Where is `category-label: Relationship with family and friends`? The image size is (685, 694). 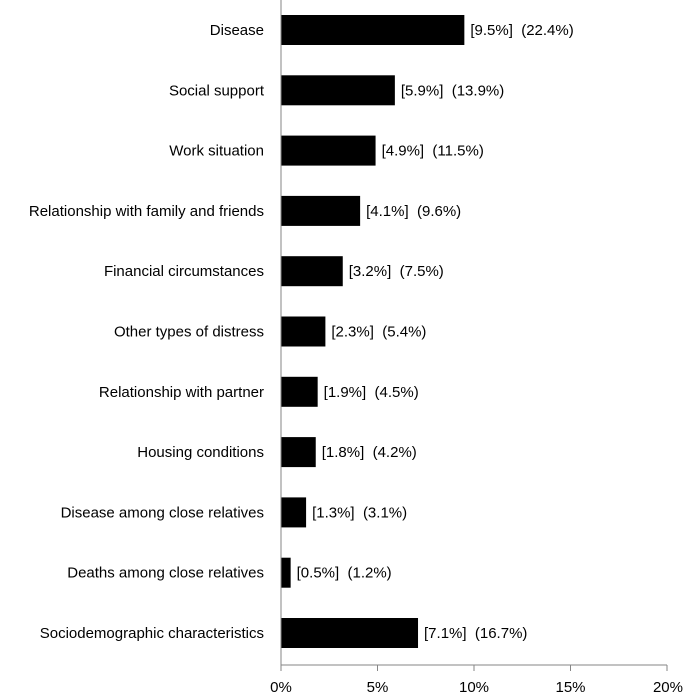
category-label: Relationship with family and friends is located at coordinates (146, 211).